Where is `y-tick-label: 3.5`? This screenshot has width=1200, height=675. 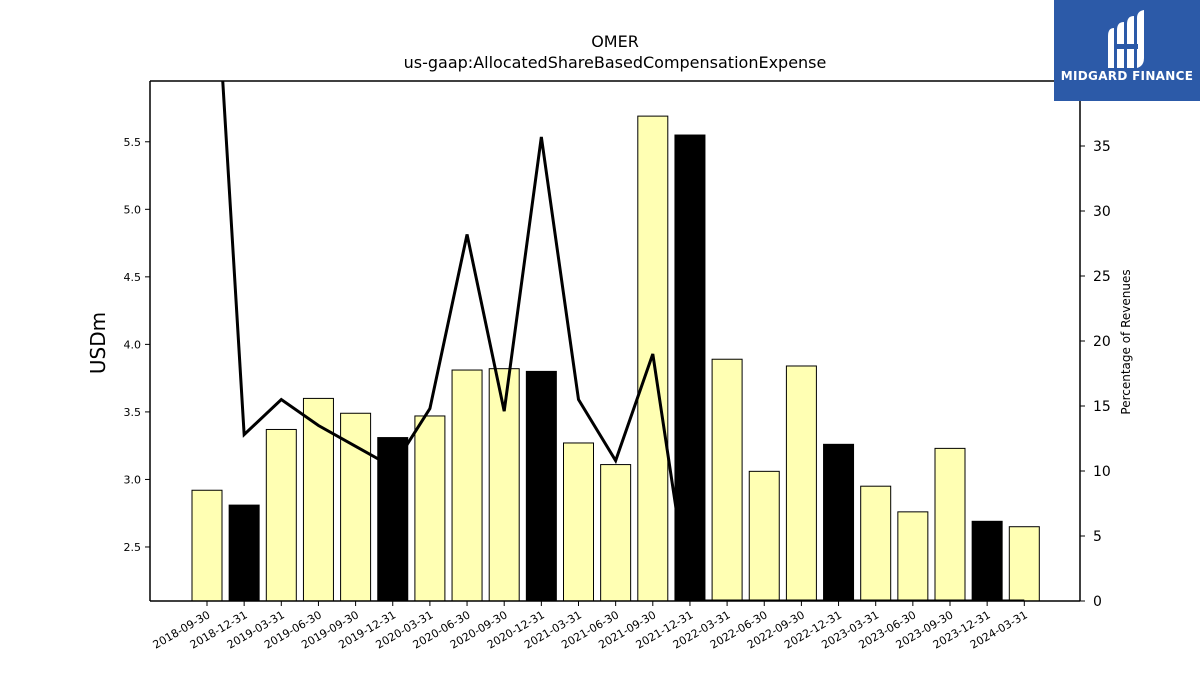 y-tick-label: 3.5 is located at coordinates (133, 412).